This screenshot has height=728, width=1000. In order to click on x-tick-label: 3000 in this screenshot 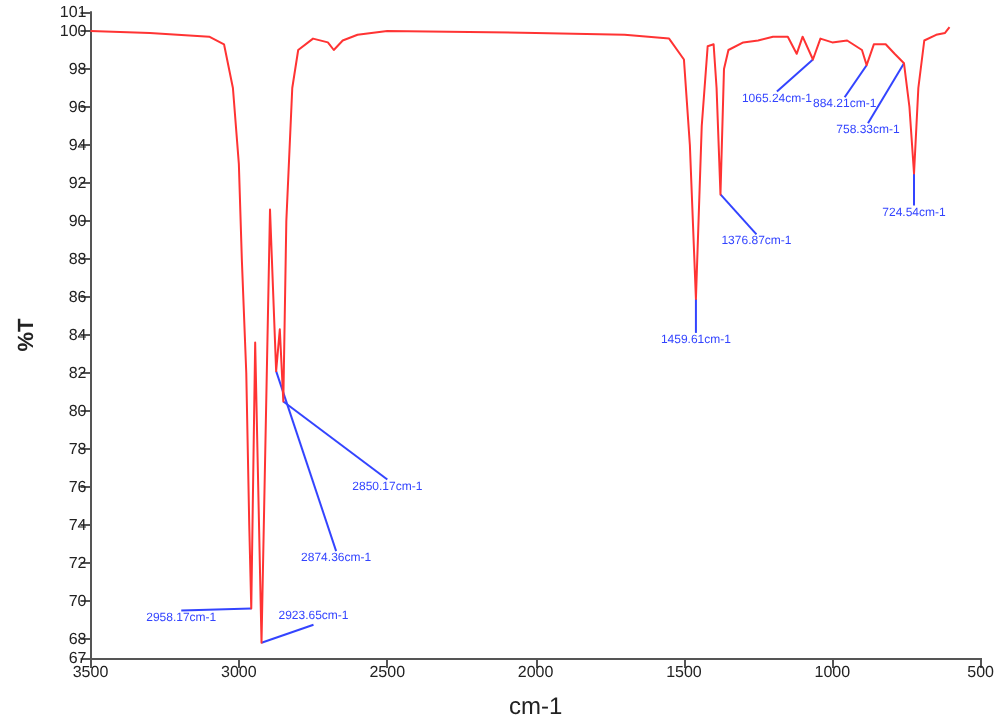, I will do `click(239, 672)`.